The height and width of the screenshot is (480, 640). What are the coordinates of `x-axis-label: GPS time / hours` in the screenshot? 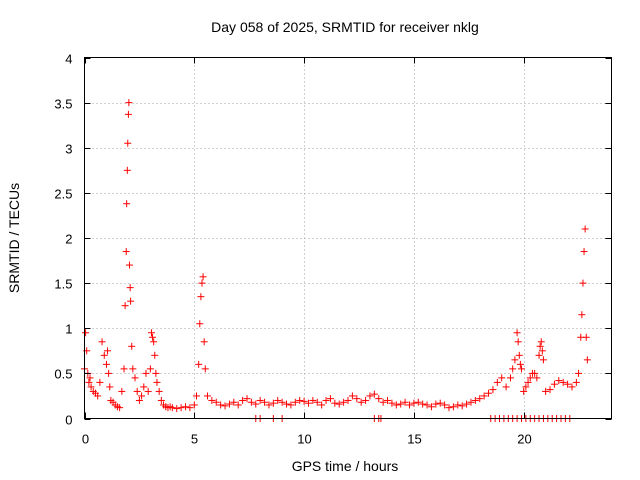 It's located at (345, 466).